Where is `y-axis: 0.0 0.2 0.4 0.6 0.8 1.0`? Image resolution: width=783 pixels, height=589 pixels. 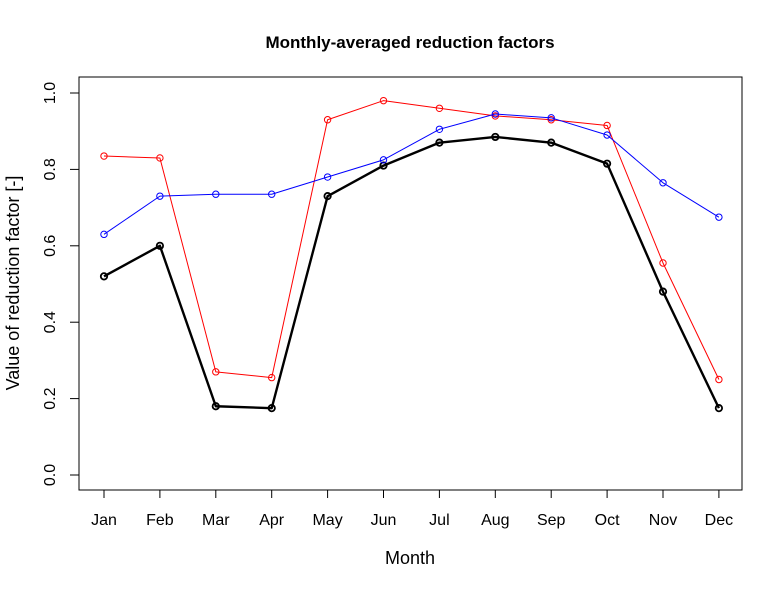
y-axis: 0.0 0.2 0.4 0.6 0.8 1.0 is located at coordinates (61, 284).